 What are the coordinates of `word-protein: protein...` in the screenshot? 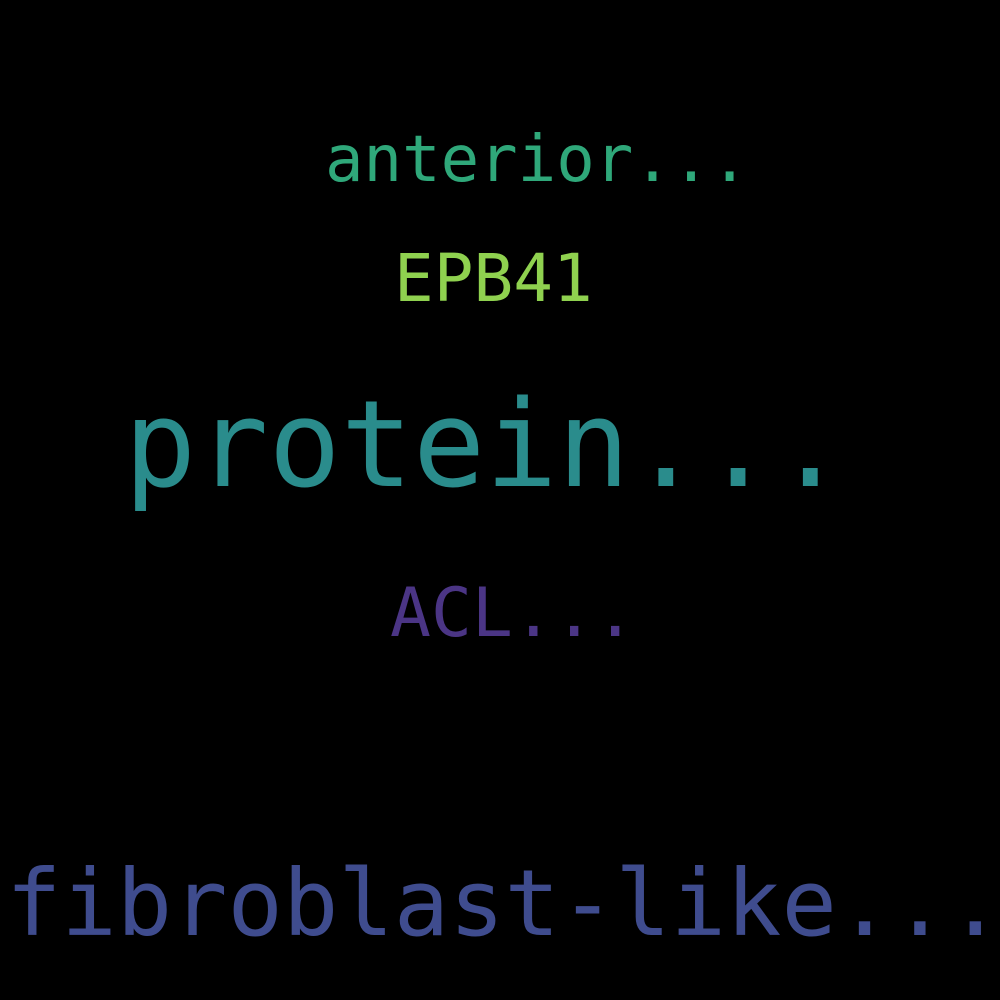 It's located at (485, 445).